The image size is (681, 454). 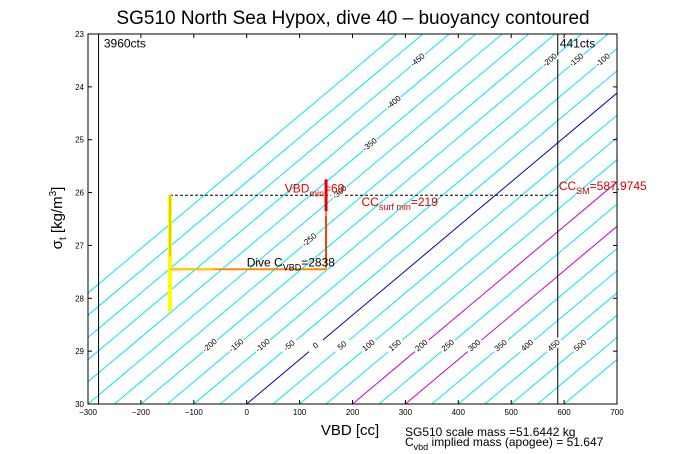 I want to click on contour-label-bottom: 0, so click(x=316, y=345).